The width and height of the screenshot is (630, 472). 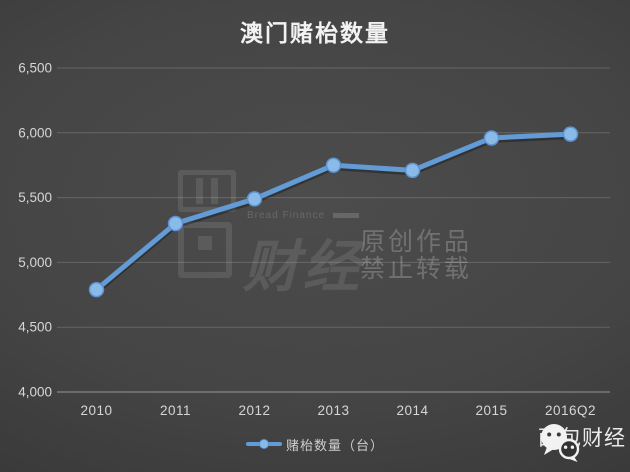 What do you see at coordinates (35, 392) in the screenshot?
I see `y-tick-label: 4,000` at bounding box center [35, 392].